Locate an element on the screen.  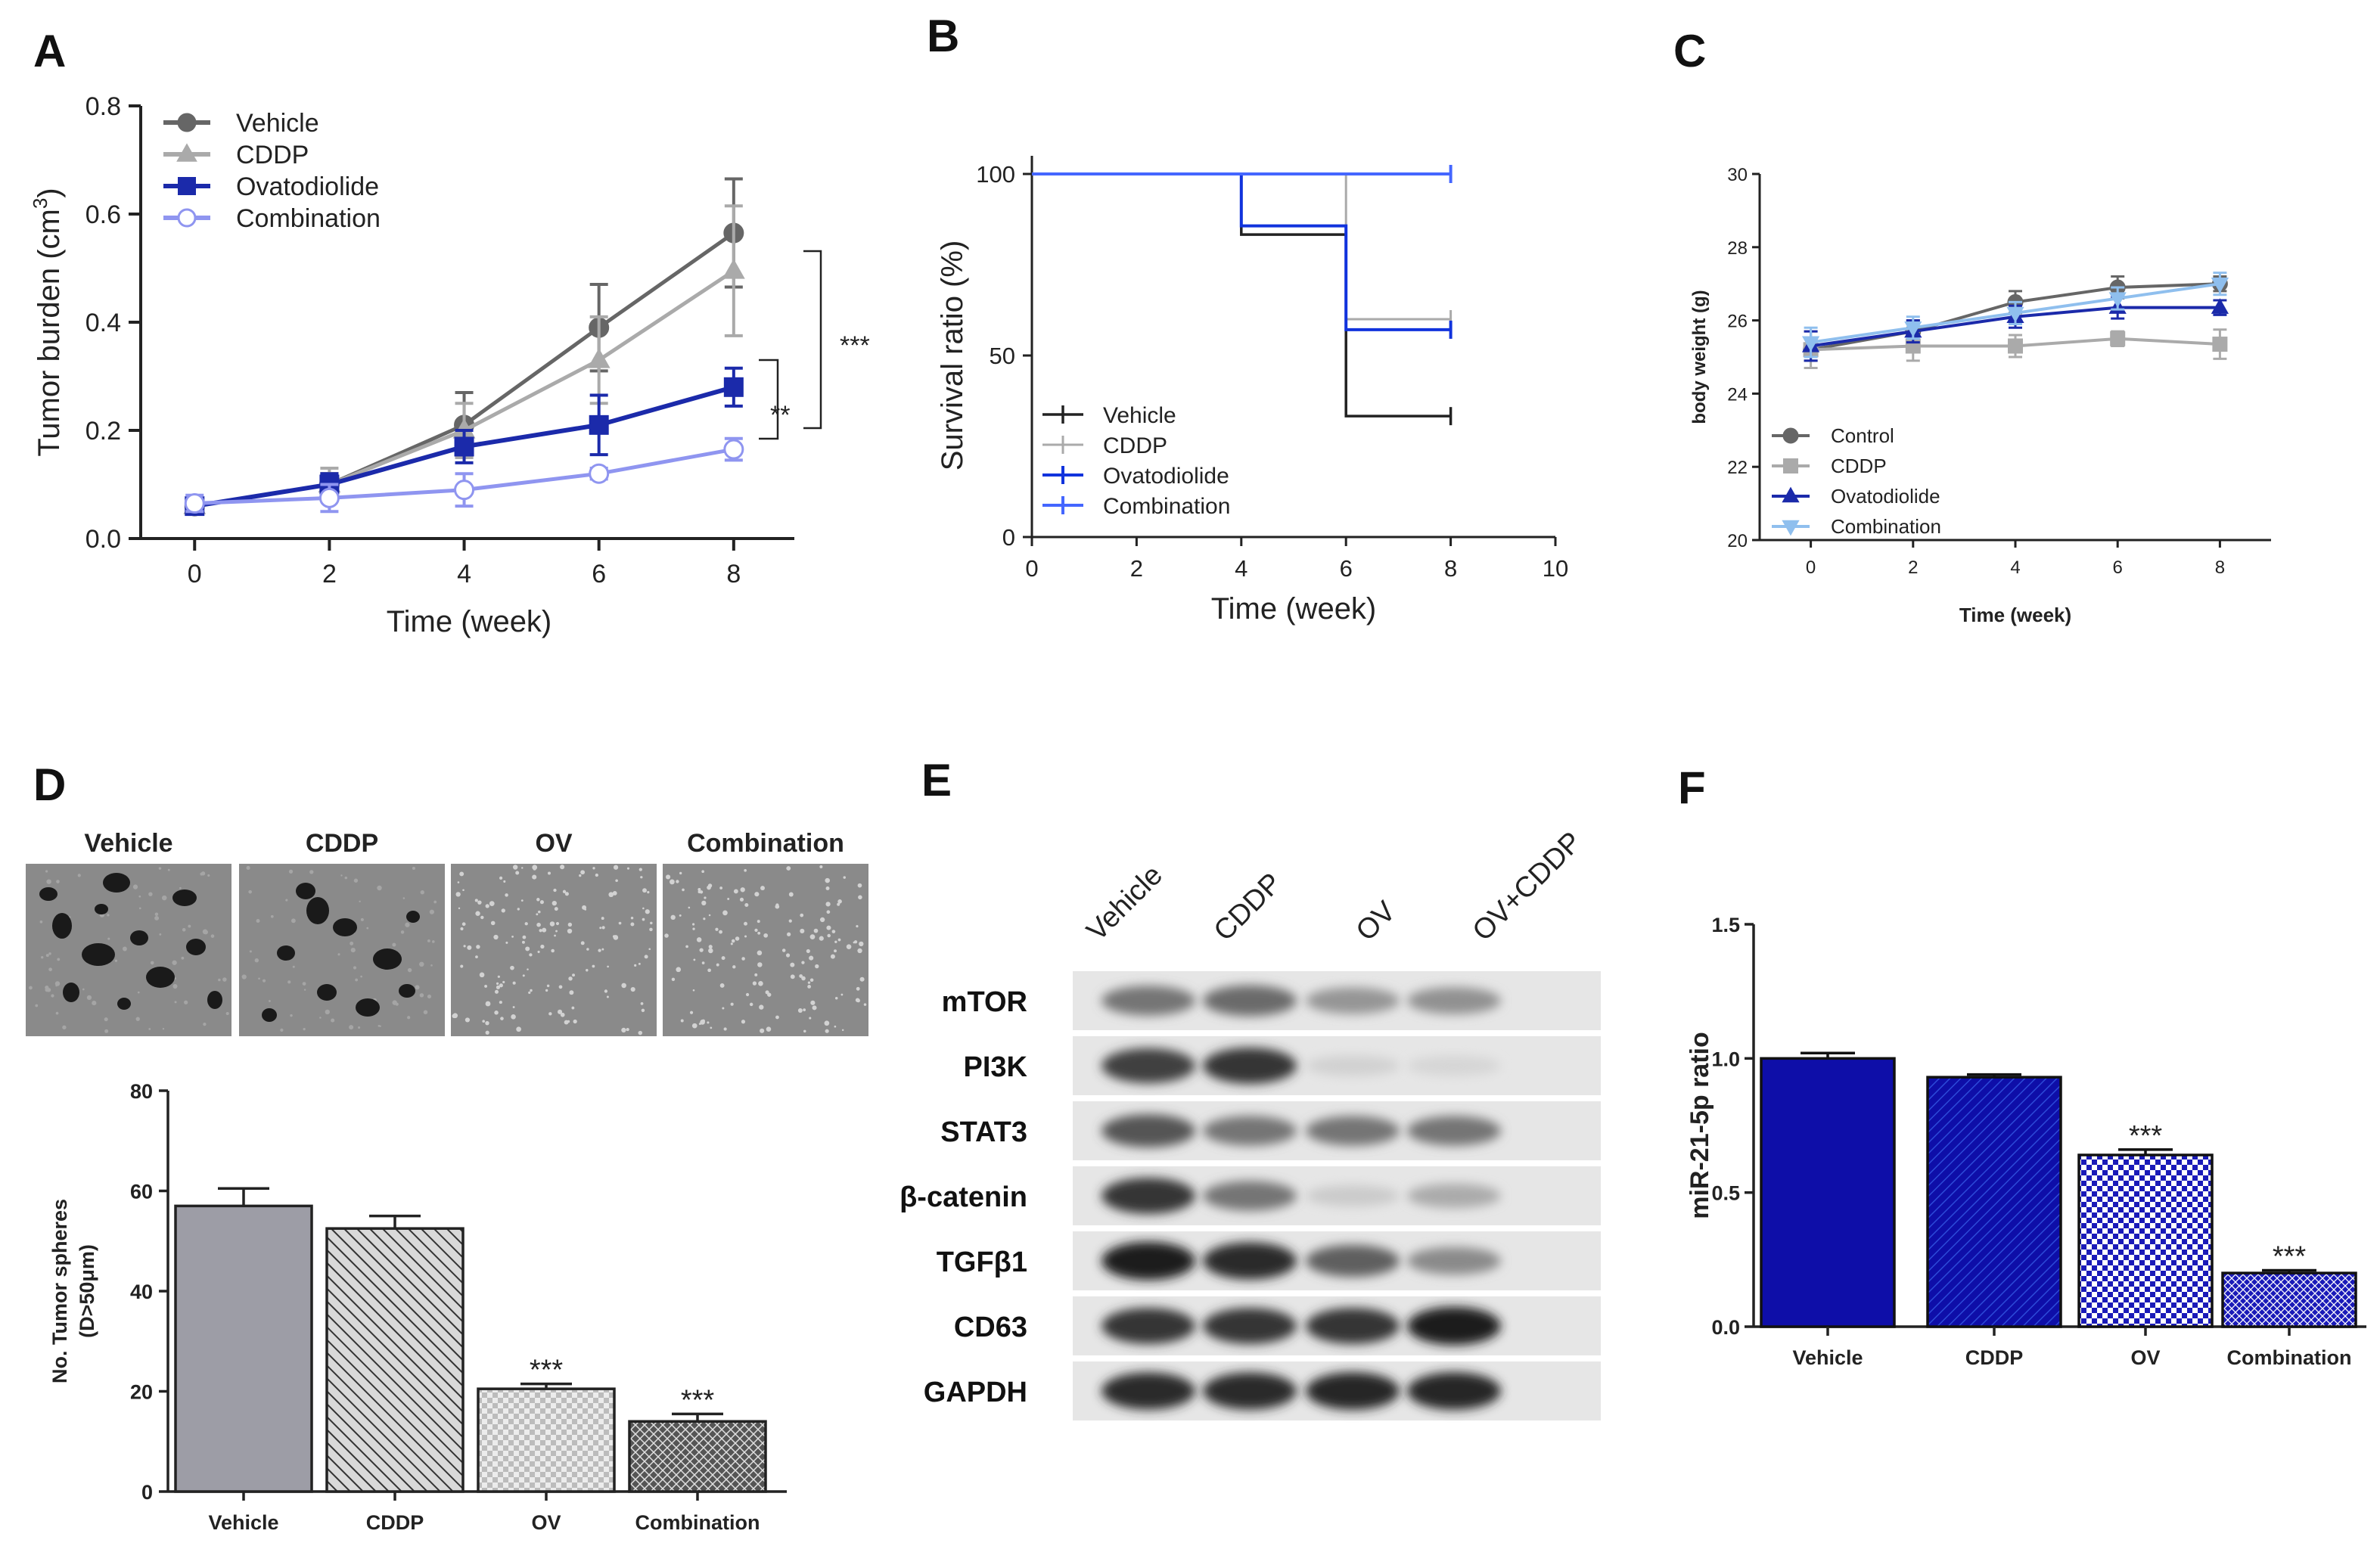
d-bar-vehicle is located at coordinates (243, 1348).